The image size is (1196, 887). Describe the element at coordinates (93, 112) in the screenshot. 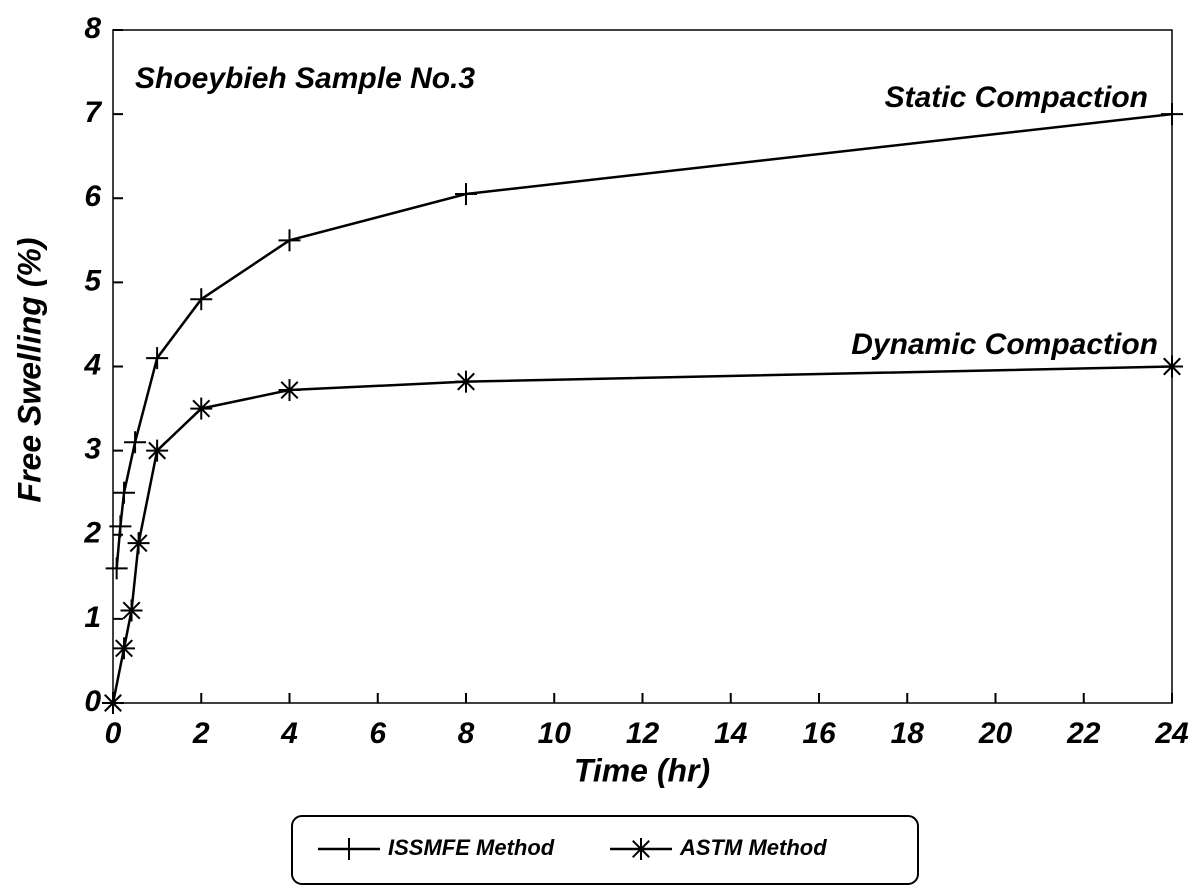

I see `y-tick-label: 7` at that location.